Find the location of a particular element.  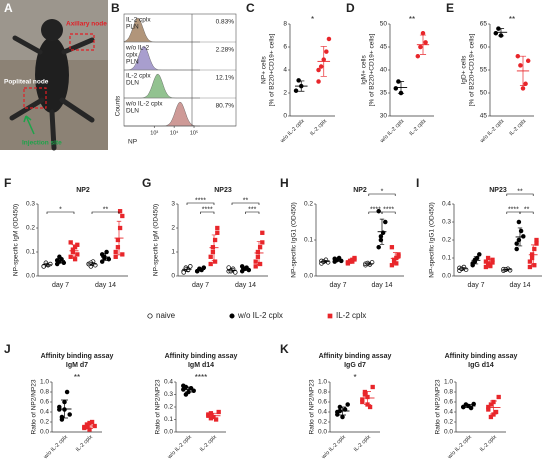

y-tick-label: 45 is located at coordinates (384, 47).